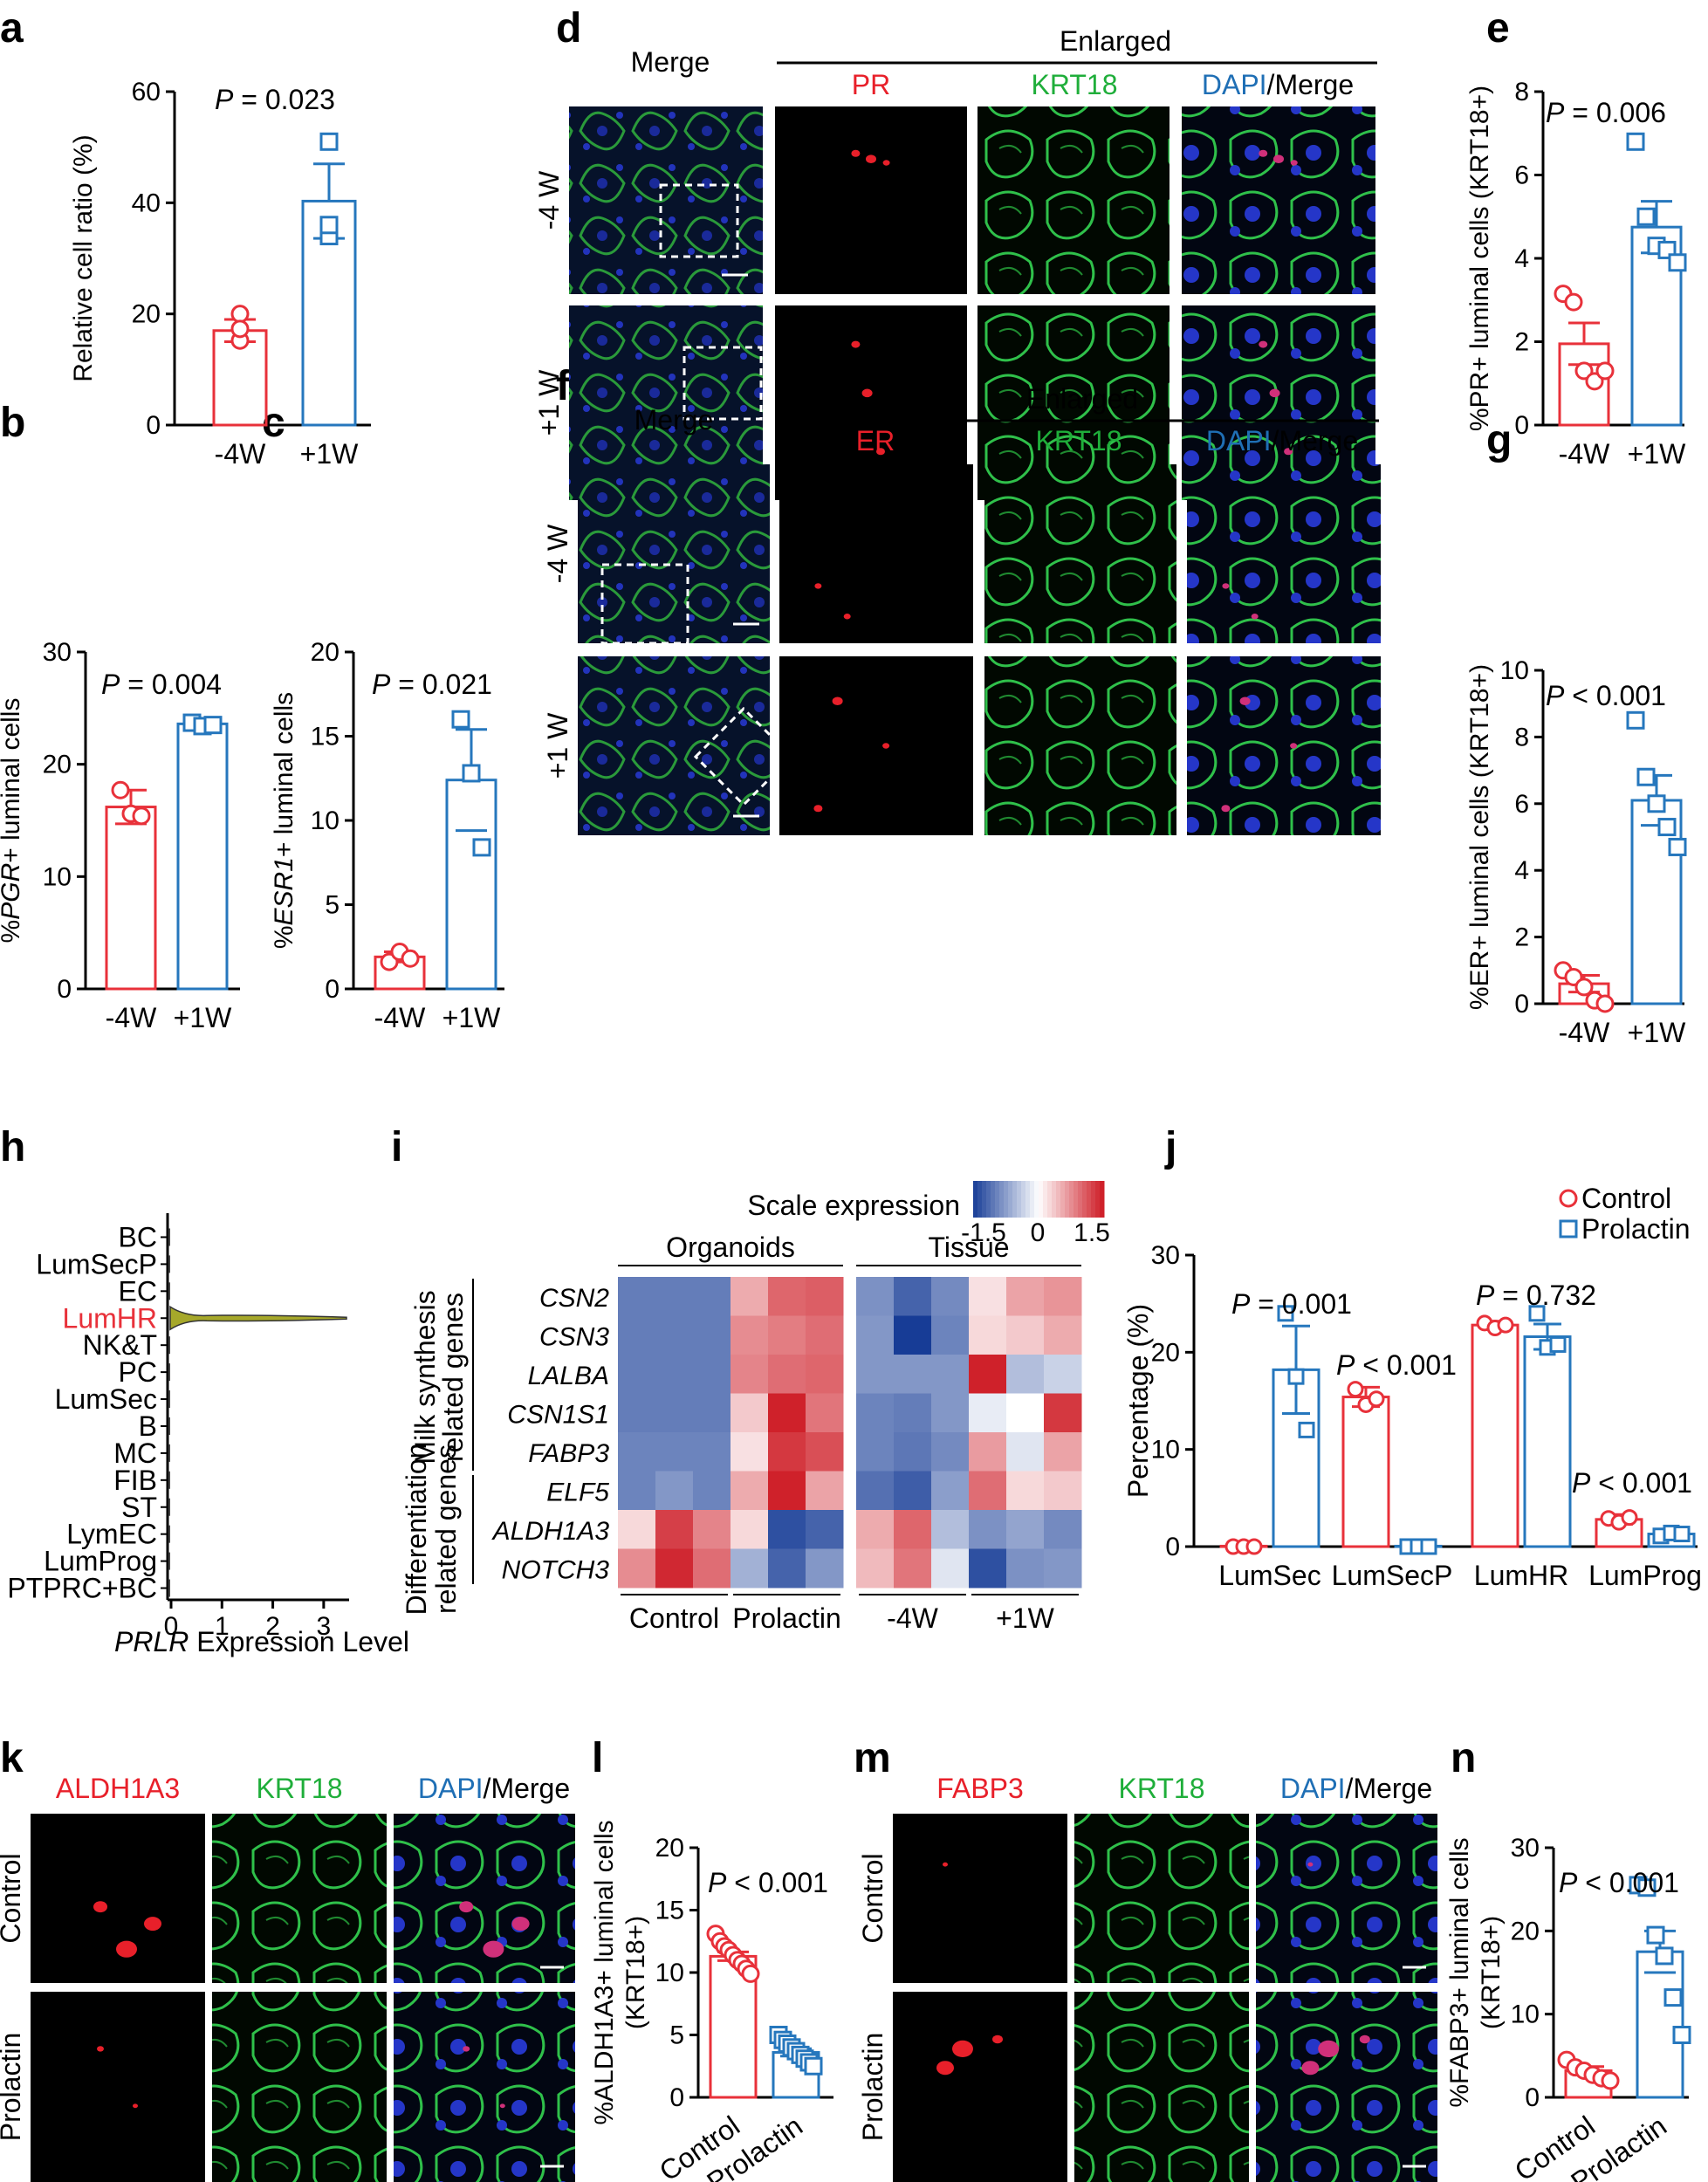 This screenshot has width=1708, height=2182. Describe the element at coordinates (118, 2087) in the screenshot. I see `k-ch1-tile` at that location.